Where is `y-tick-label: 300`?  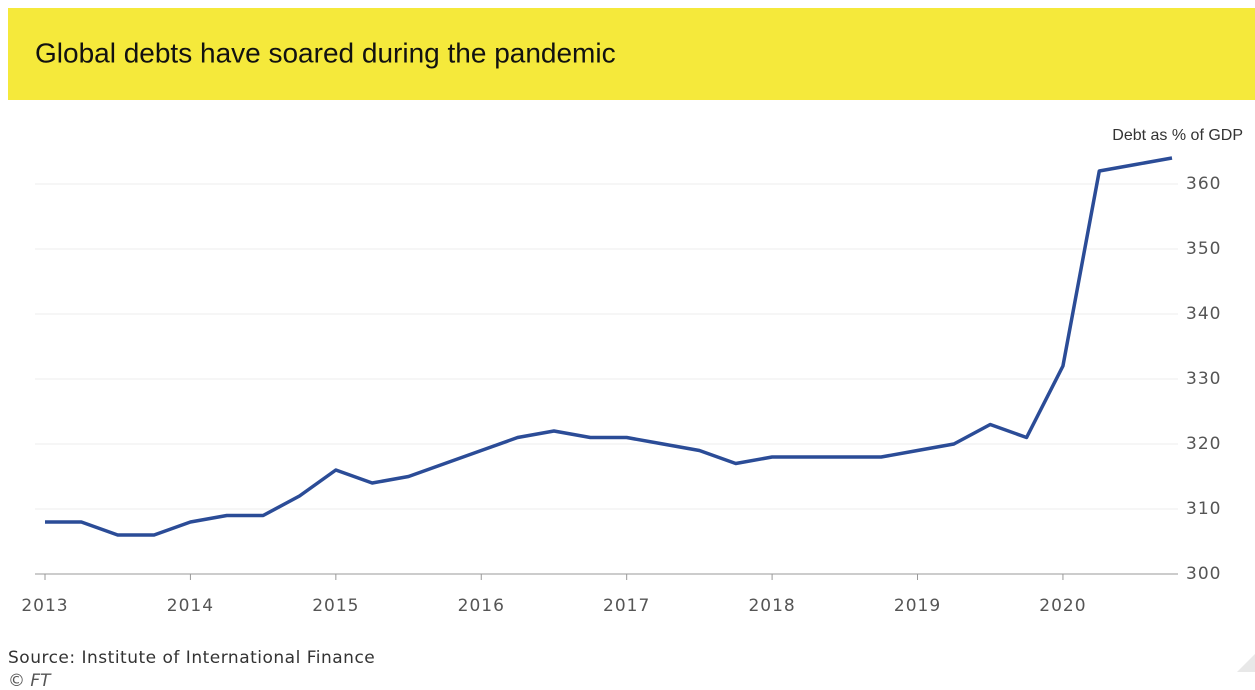
y-tick-label: 300 is located at coordinates (1203, 574).